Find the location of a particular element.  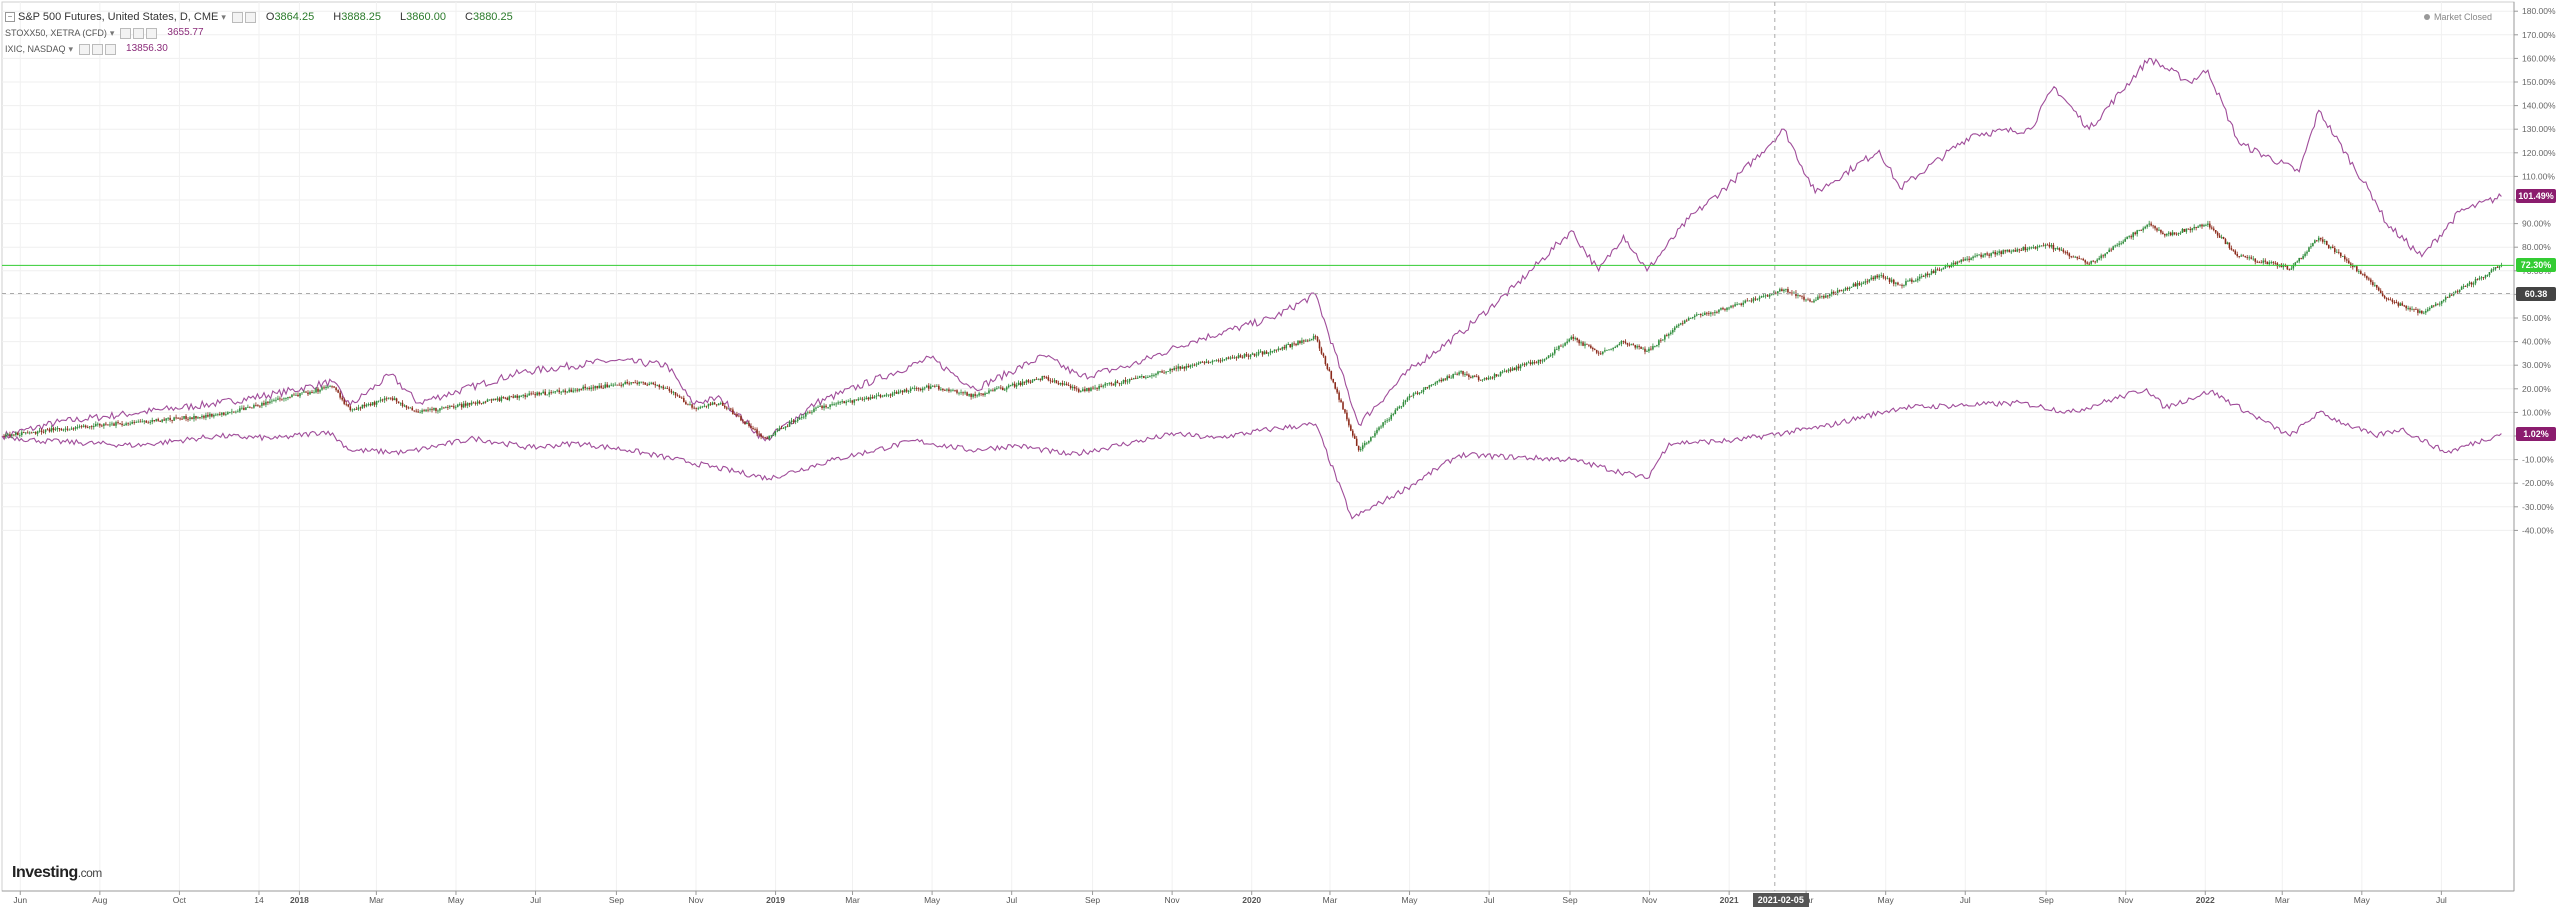

x-tick-label: Aug is located at coordinates (99, 900).